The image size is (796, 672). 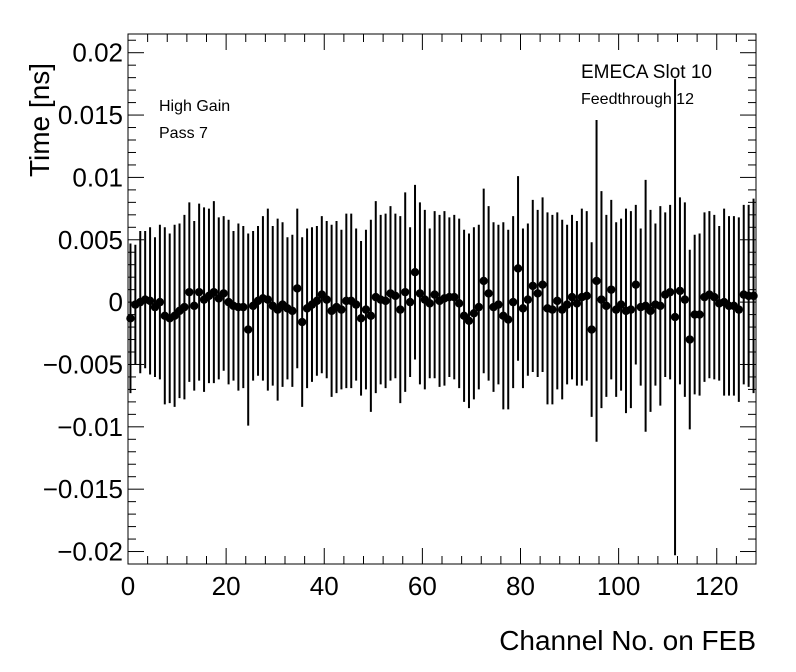 What do you see at coordinates (39, 120) in the screenshot?
I see `y-axis-label: Time [ns]` at bounding box center [39, 120].